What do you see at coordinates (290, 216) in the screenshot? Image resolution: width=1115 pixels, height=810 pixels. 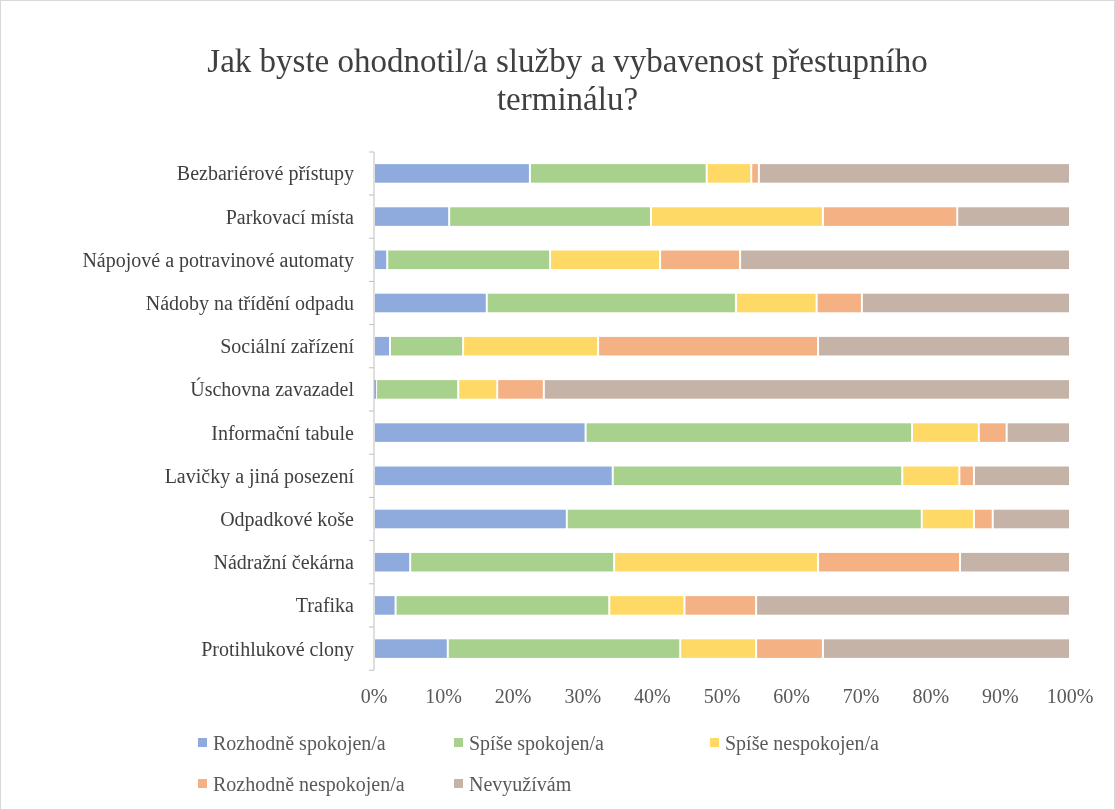 I see `y-tick-label: Parkovací místa` at bounding box center [290, 216].